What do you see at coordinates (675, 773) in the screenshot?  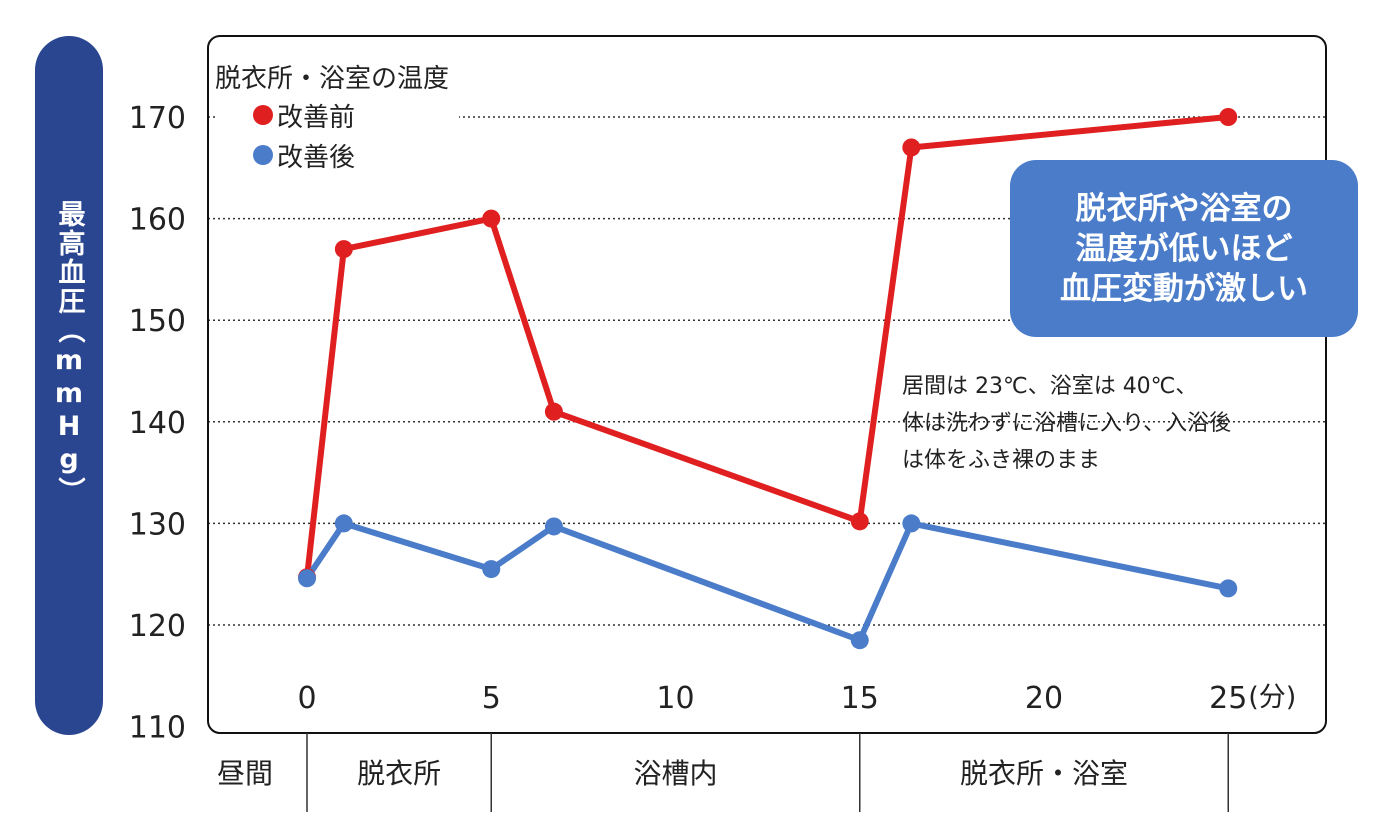 I see `phase-label: 浴槽内` at bounding box center [675, 773].